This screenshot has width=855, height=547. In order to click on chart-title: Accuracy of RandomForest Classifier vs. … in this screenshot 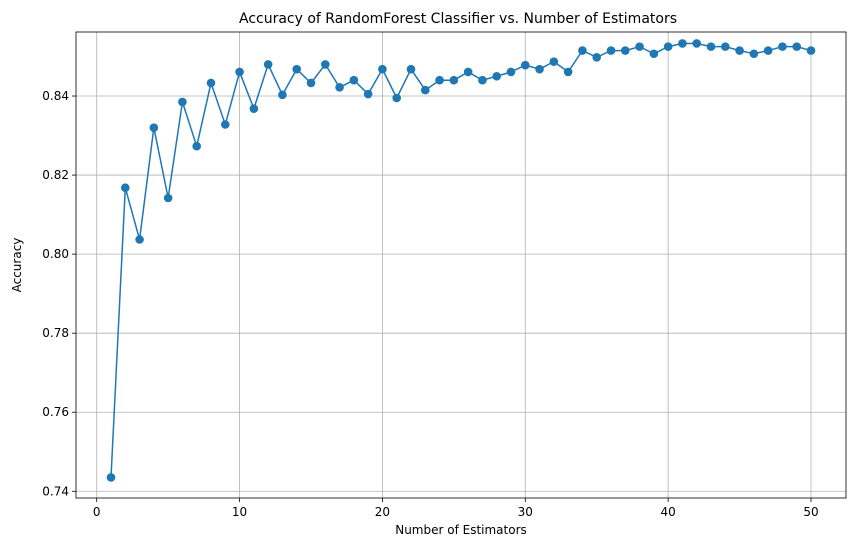, I will do `click(458, 19)`.